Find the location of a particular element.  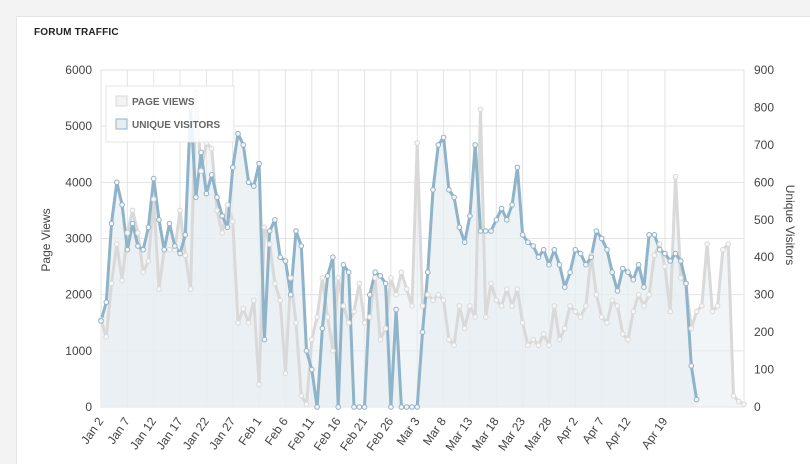

legend-label-page-views: PAGE VIEWS is located at coordinates (163, 102).